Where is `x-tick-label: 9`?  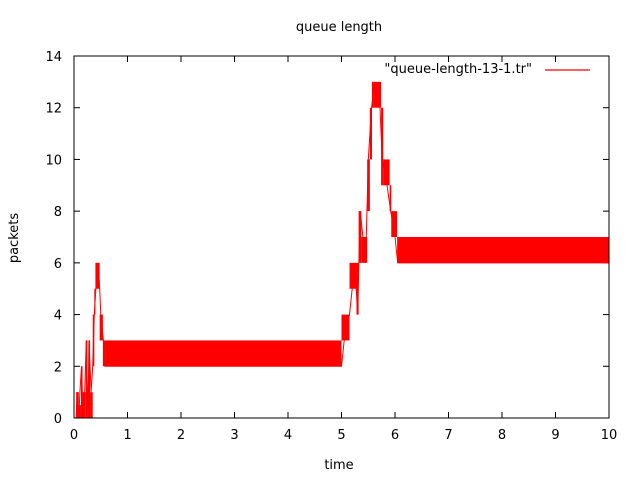 x-tick-label: 9 is located at coordinates (555, 435).